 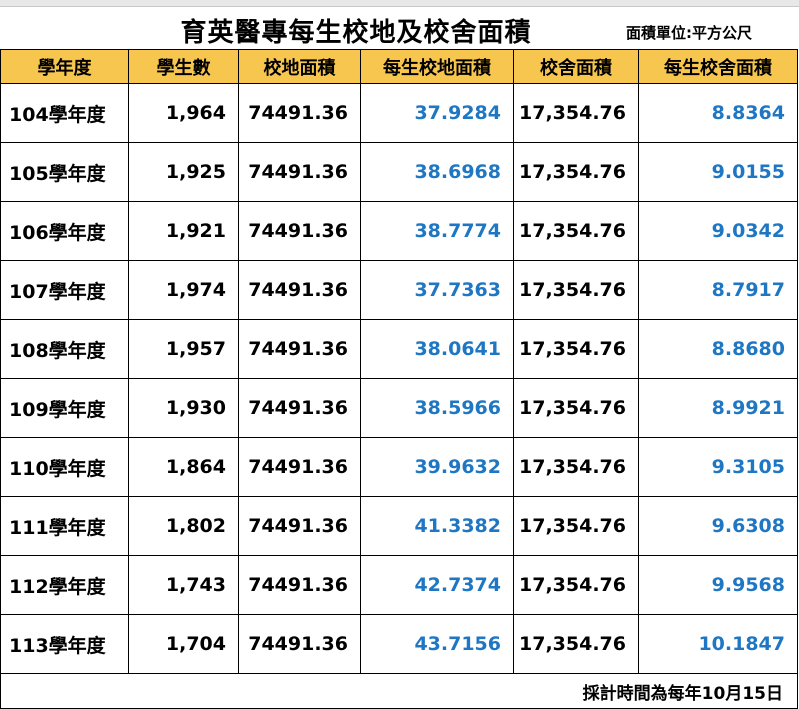 What do you see at coordinates (689, 33) in the screenshot?
I see `unit-label: 面積單位:平方公尺` at bounding box center [689, 33].